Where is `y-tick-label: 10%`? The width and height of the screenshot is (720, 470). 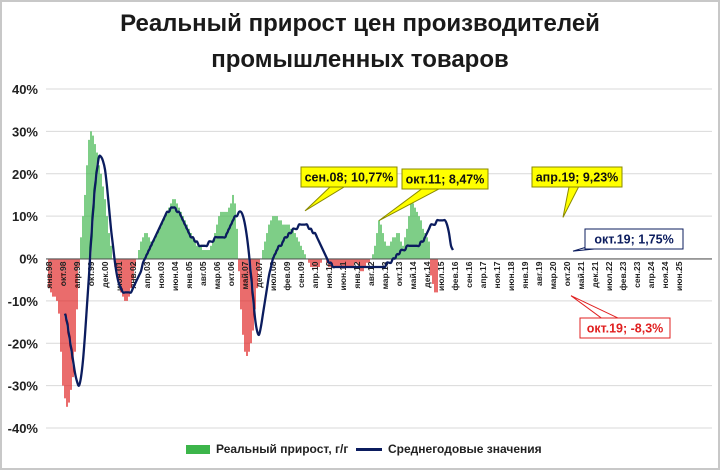 y-tick-label: 10% is located at coordinates (25, 216).